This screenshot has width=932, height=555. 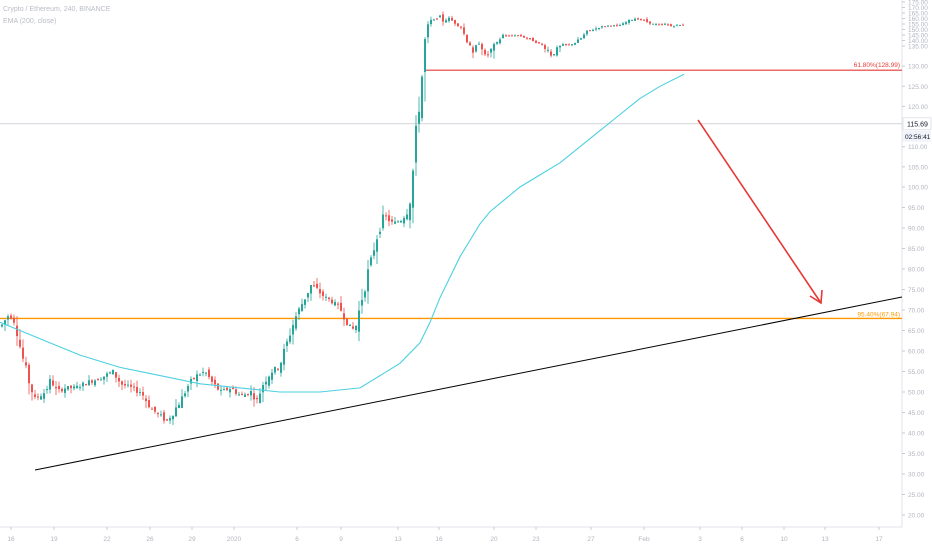 What do you see at coordinates (879, 539) in the screenshot?
I see `time-tick-label: 17` at bounding box center [879, 539].